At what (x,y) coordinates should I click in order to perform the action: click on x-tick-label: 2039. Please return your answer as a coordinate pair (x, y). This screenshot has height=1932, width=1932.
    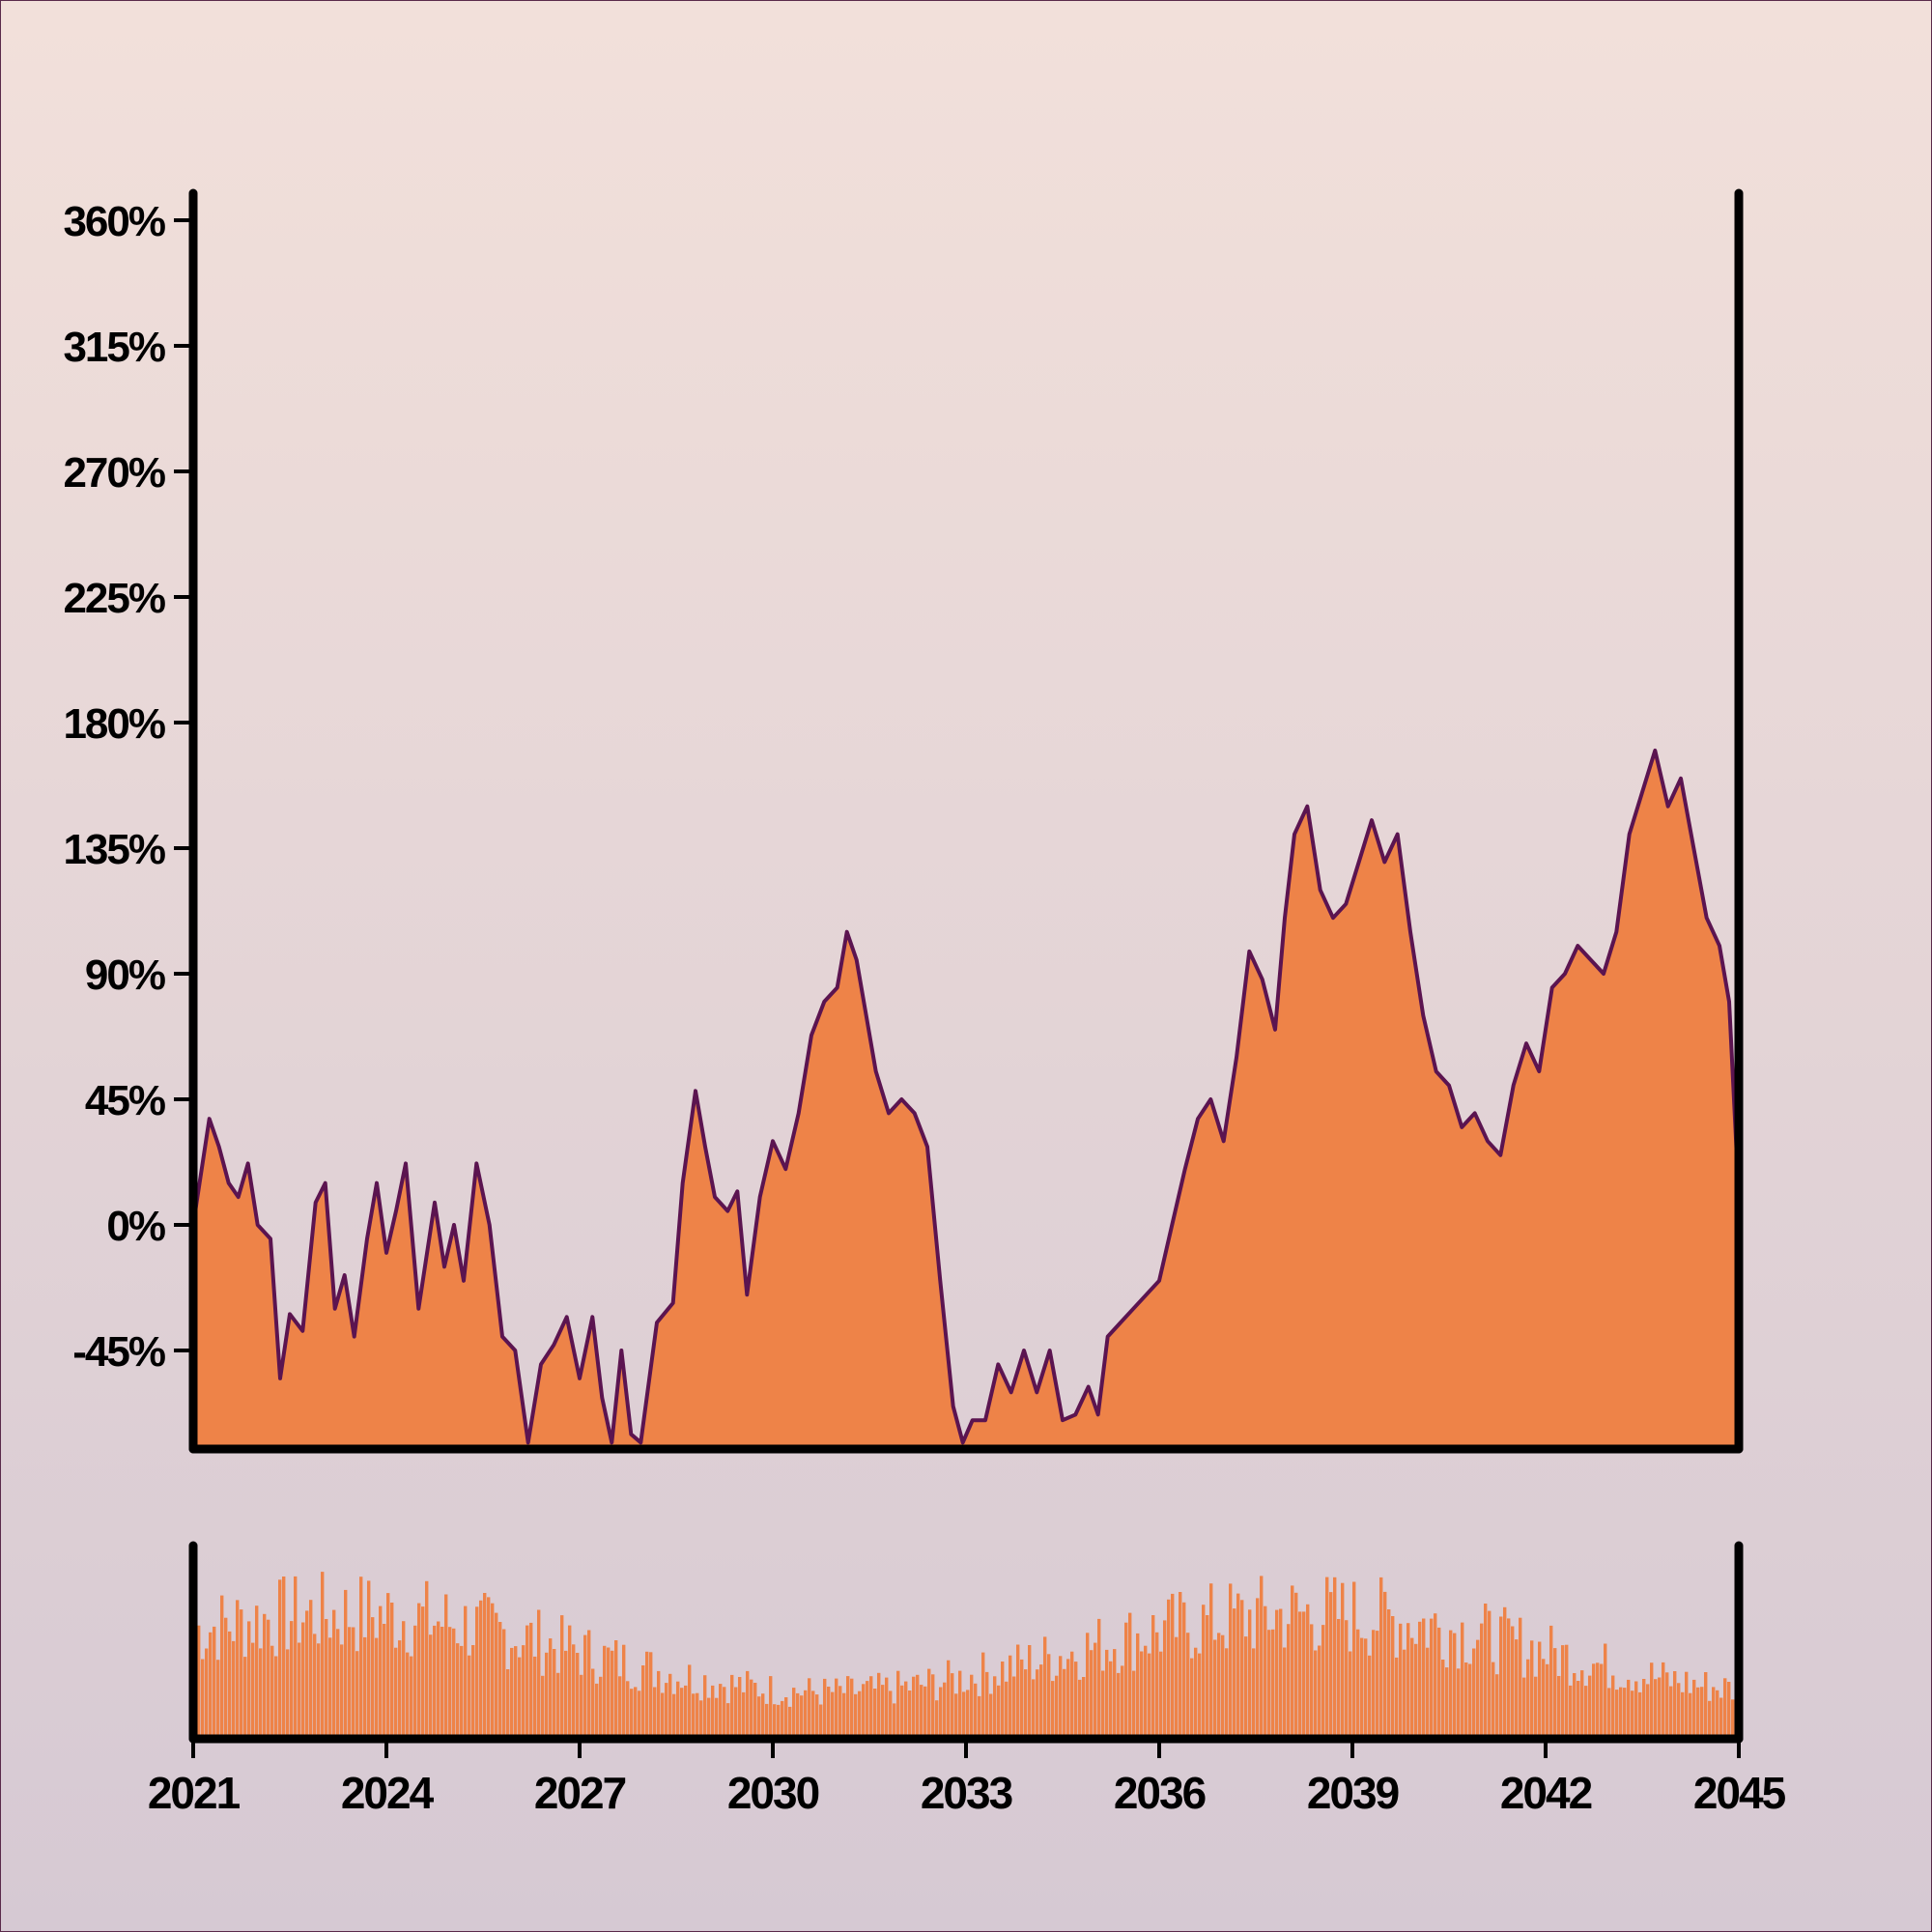
    Looking at the image, I should click on (1353, 1793).